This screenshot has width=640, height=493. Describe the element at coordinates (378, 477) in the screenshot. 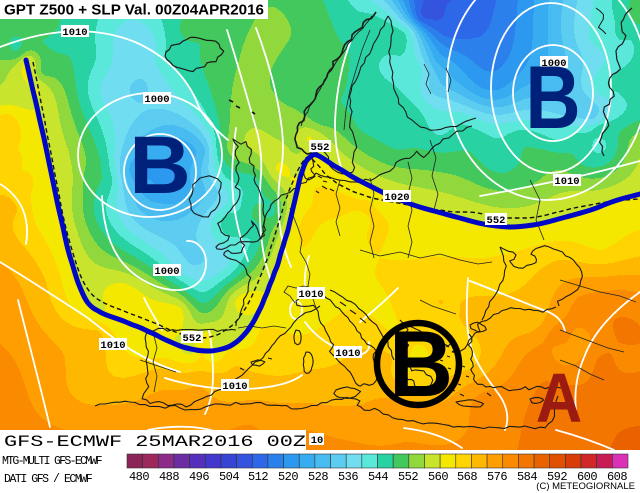

I see `svg-text: 544` at that location.